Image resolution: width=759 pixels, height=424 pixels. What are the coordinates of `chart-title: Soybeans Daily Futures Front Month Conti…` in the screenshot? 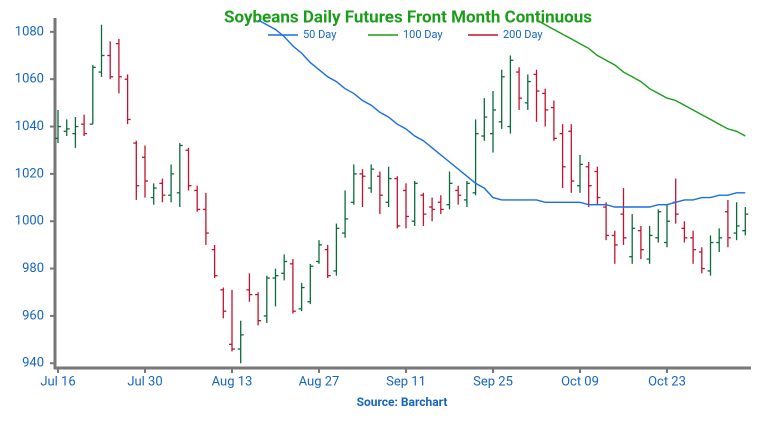 It's located at (408, 17).